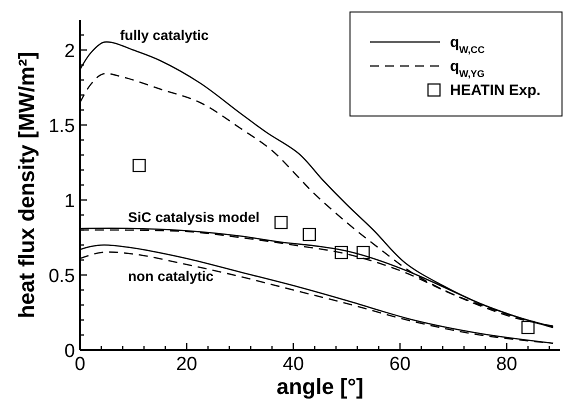 This screenshot has width=566, height=400. Describe the element at coordinates (495, 90) in the screenshot. I see `legend-label: HEATIN Exp.` at that location.